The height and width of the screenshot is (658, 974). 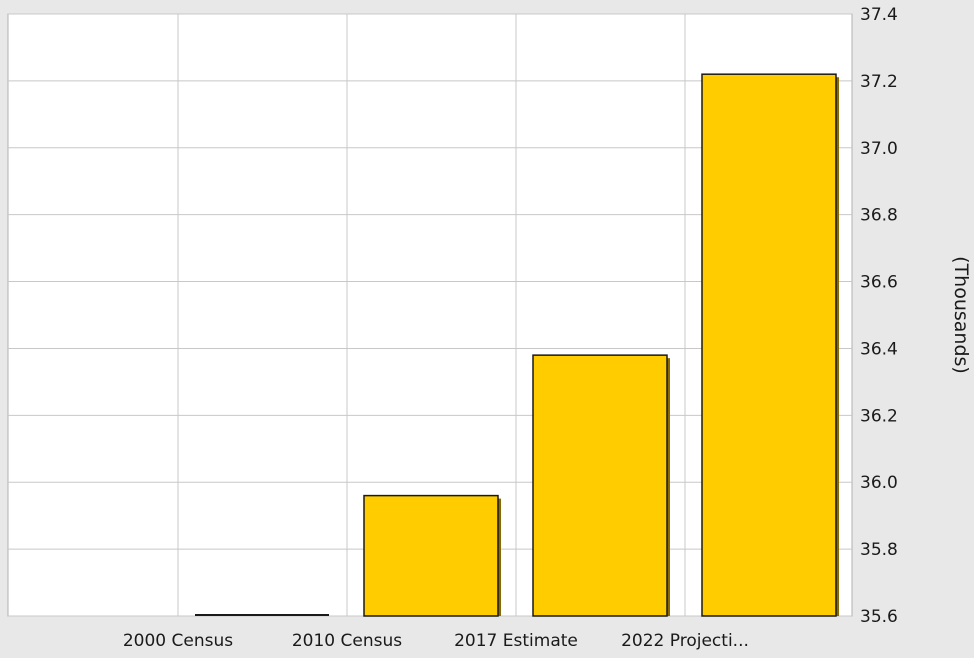 I want to click on y-tick-label: 35.8, so click(x=879, y=550).